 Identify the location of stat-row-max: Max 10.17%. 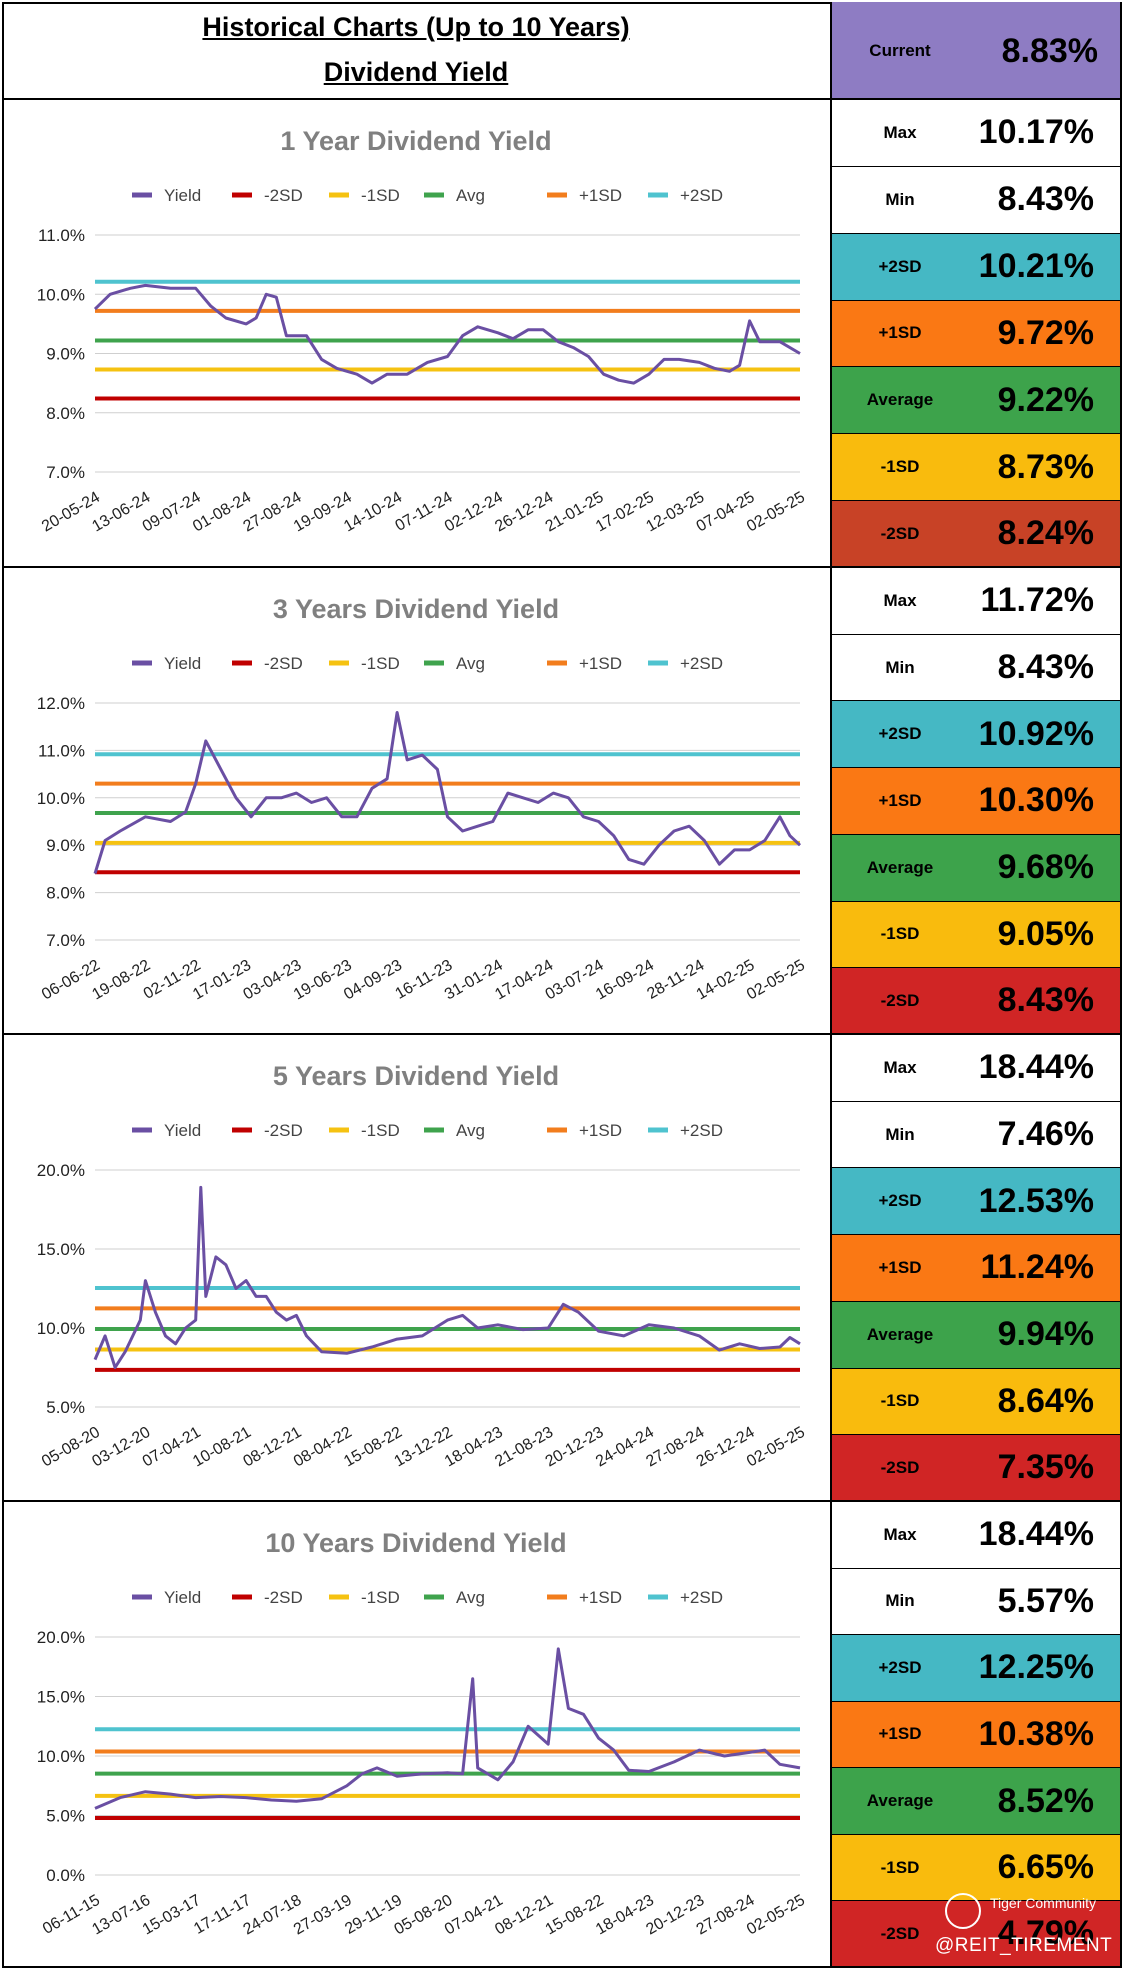
(976, 133).